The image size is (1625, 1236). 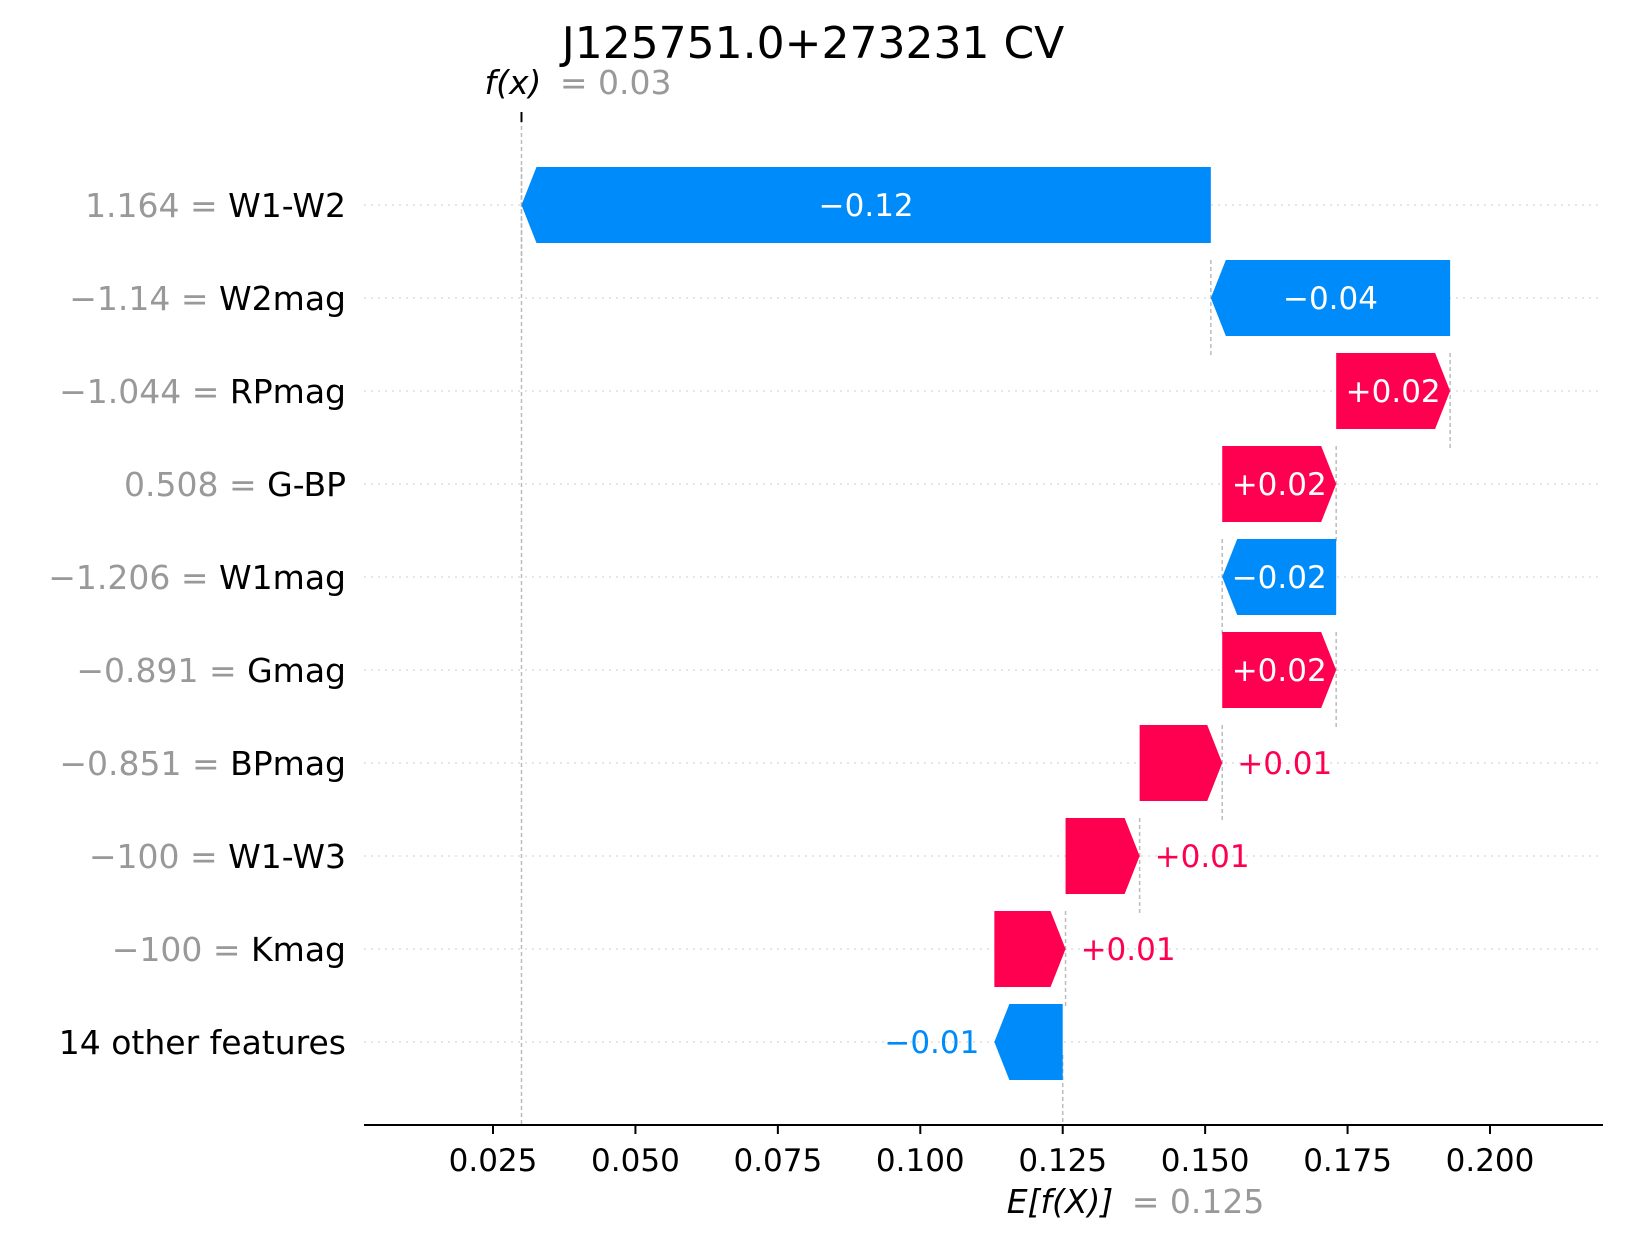 What do you see at coordinates (512, 82) in the screenshot?
I see `fx-label: f(x)` at bounding box center [512, 82].